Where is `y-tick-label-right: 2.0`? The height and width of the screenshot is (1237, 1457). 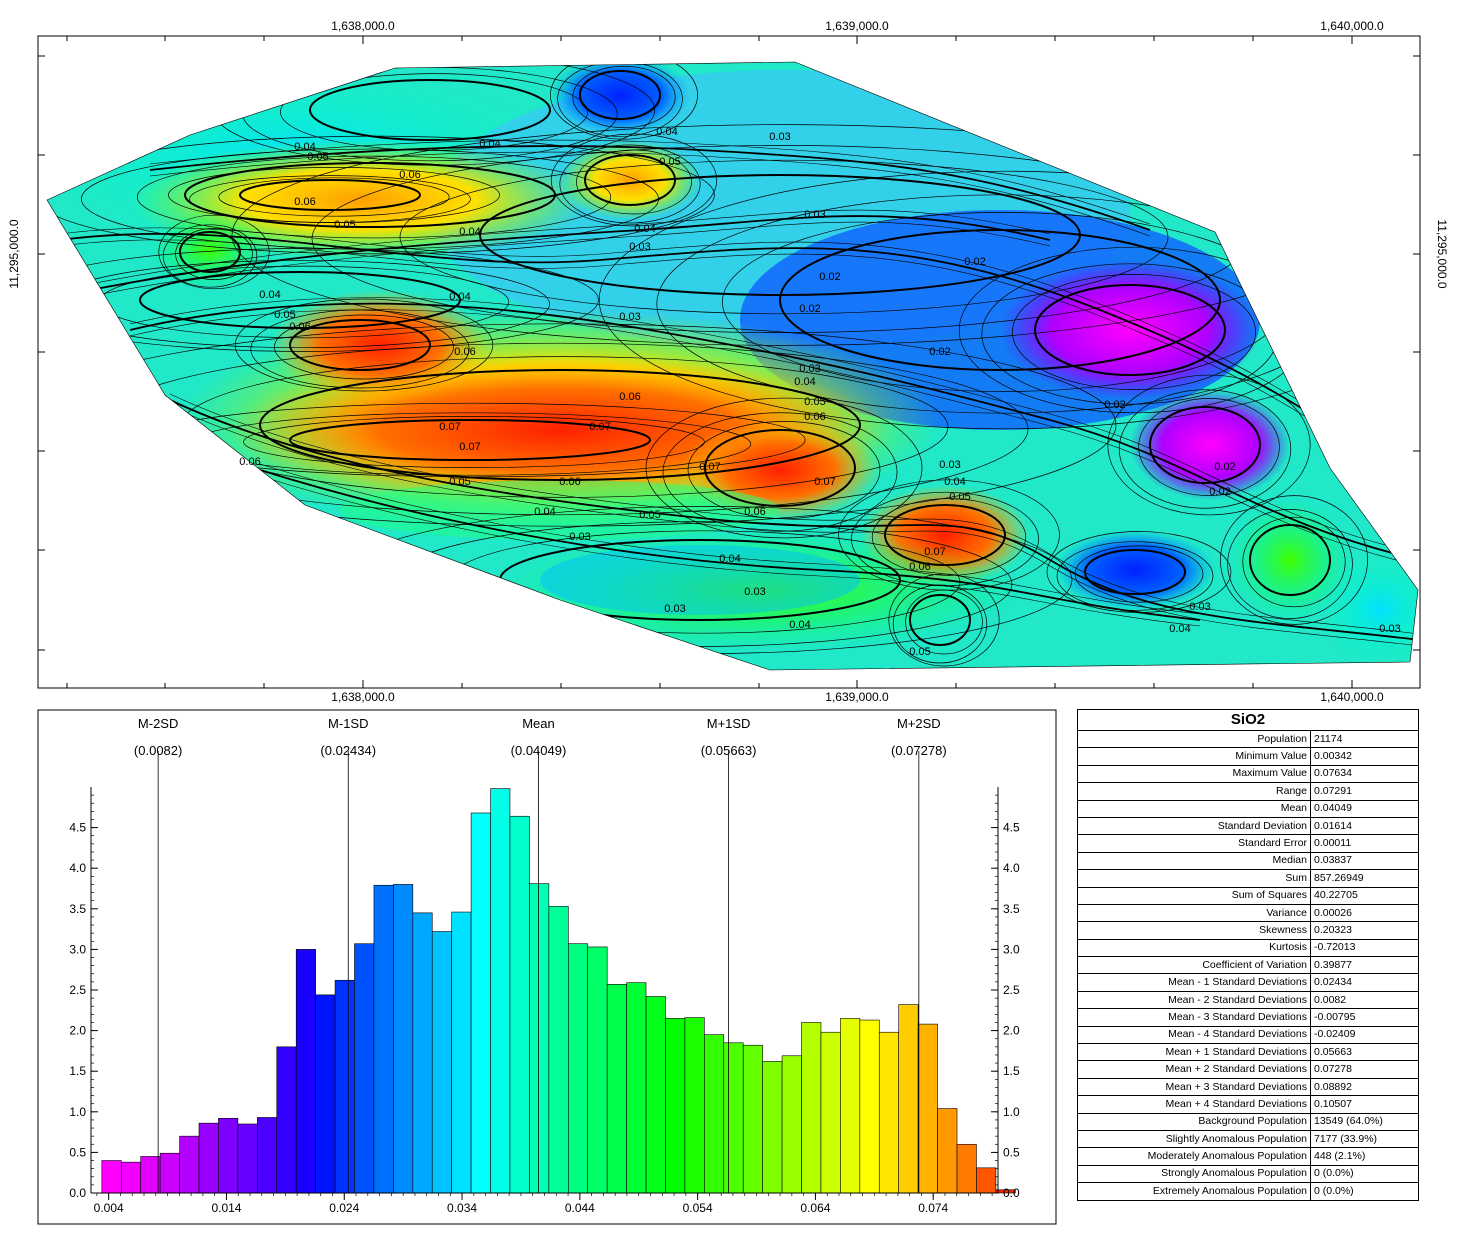
y-tick-label-right: 2.0 is located at coordinates (1011, 1031).